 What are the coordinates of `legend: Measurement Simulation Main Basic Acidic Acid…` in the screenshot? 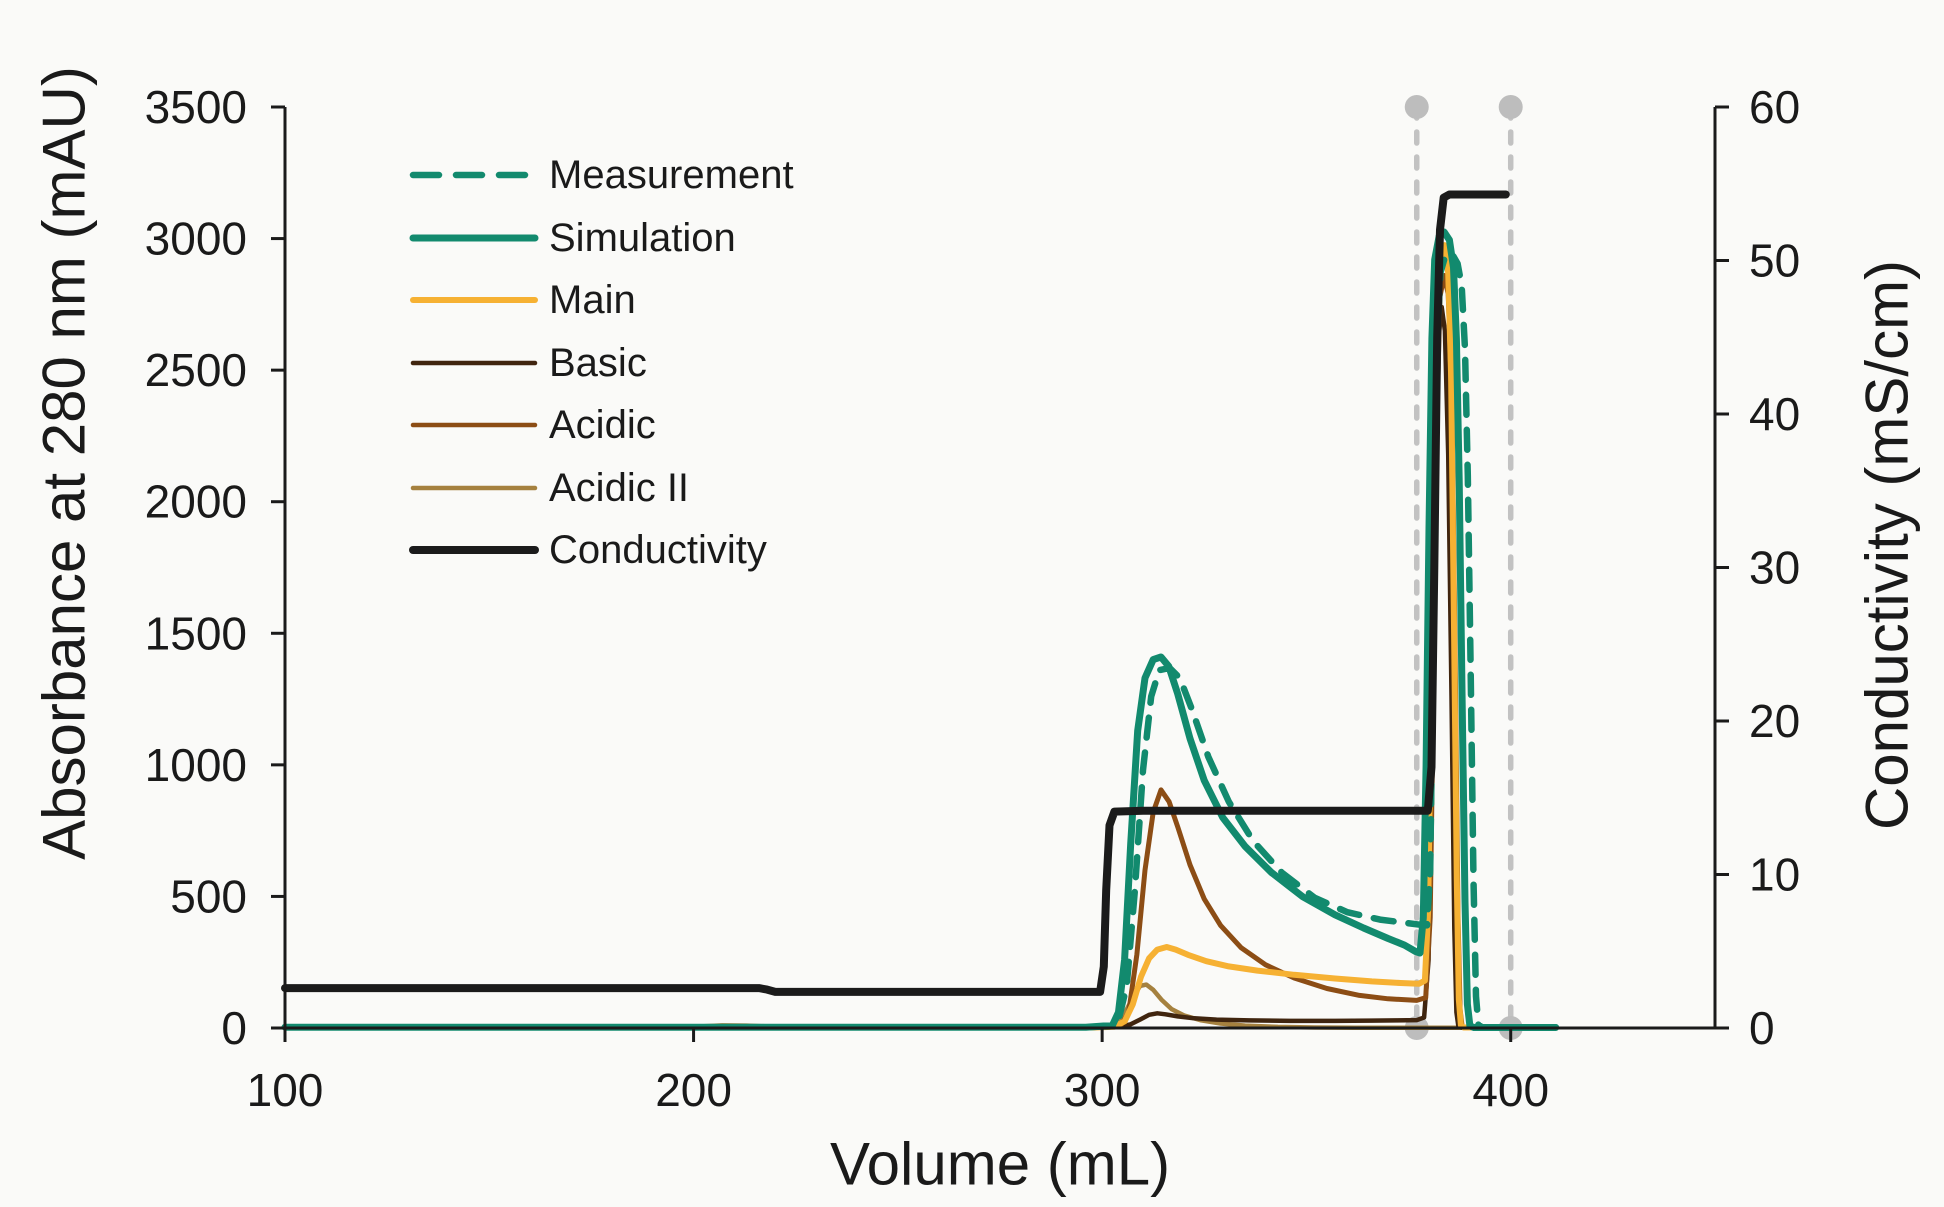 It's located at (601, 362).